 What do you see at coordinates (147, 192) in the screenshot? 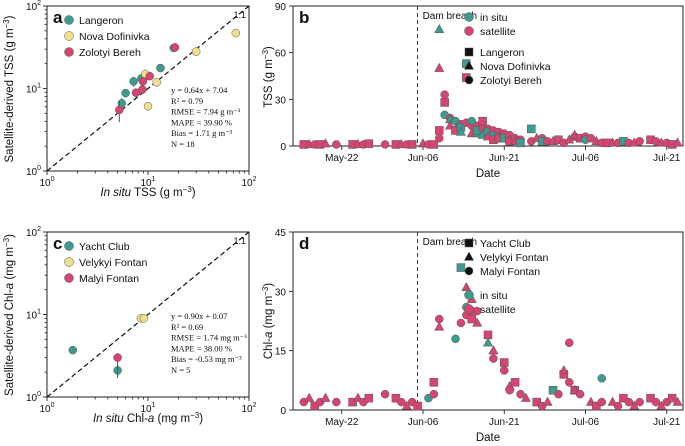
I see `x-axis-title: In situ TSS (g m−3)` at bounding box center [147, 192].